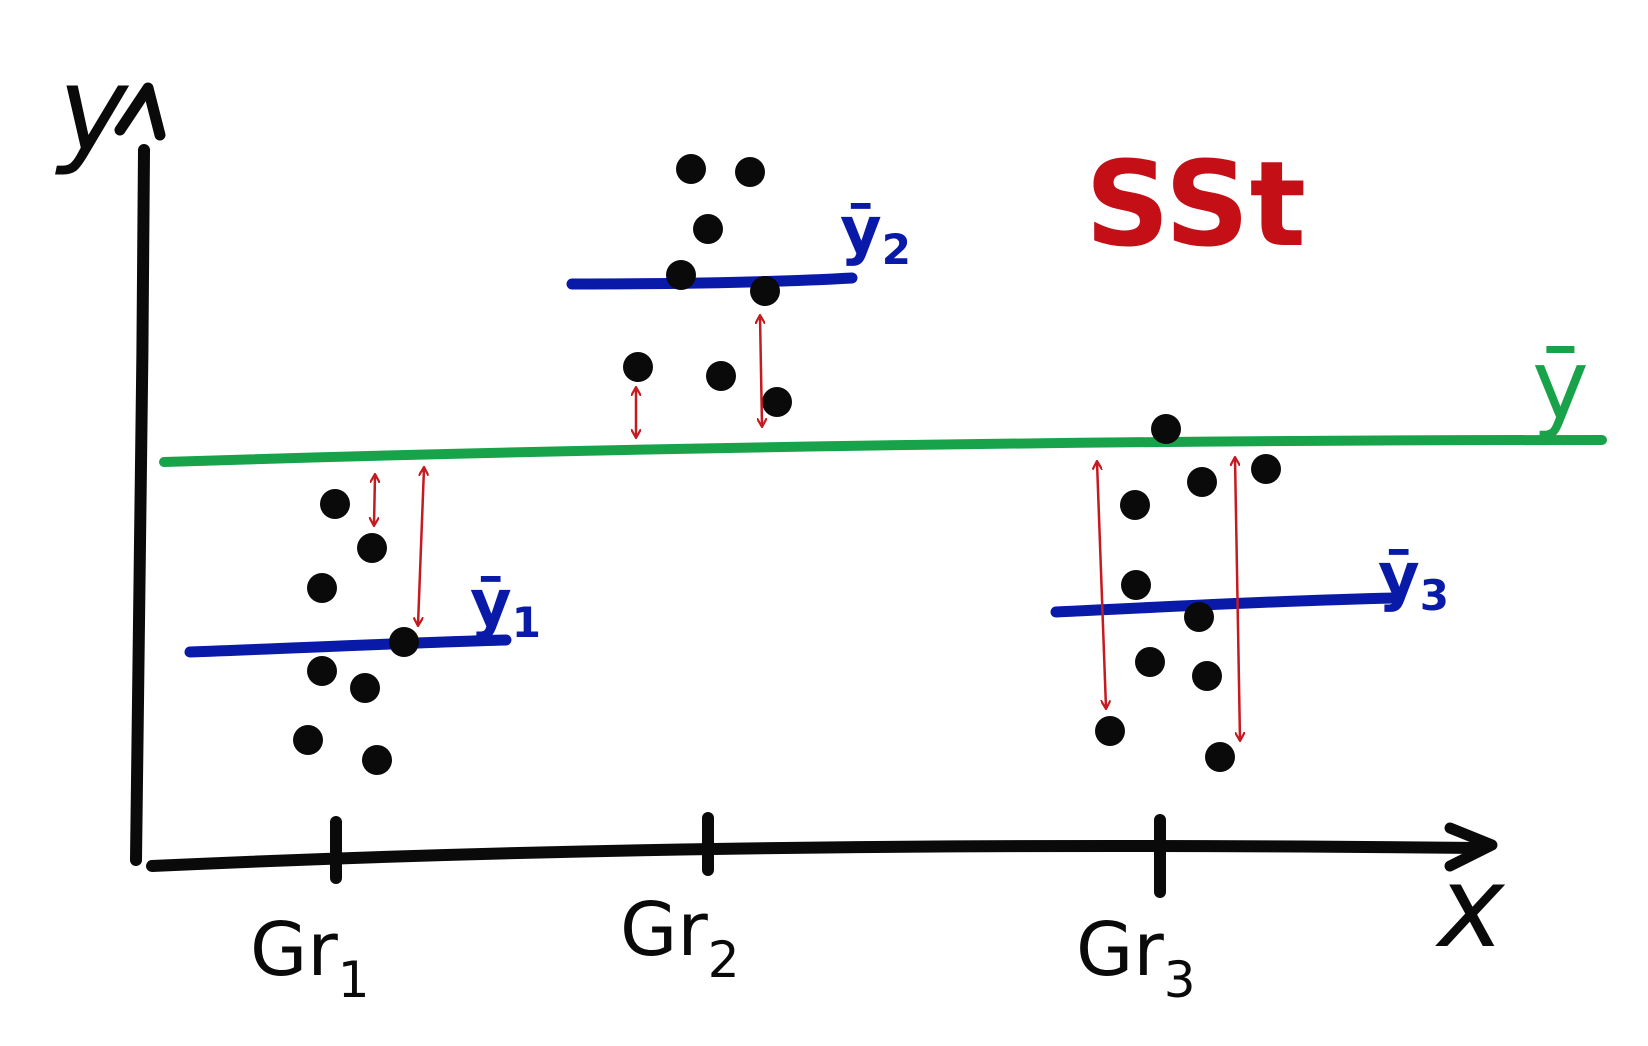  What do you see at coordinates (1470, 908) in the screenshot?
I see `x-axis-label: x` at bounding box center [1470, 908].